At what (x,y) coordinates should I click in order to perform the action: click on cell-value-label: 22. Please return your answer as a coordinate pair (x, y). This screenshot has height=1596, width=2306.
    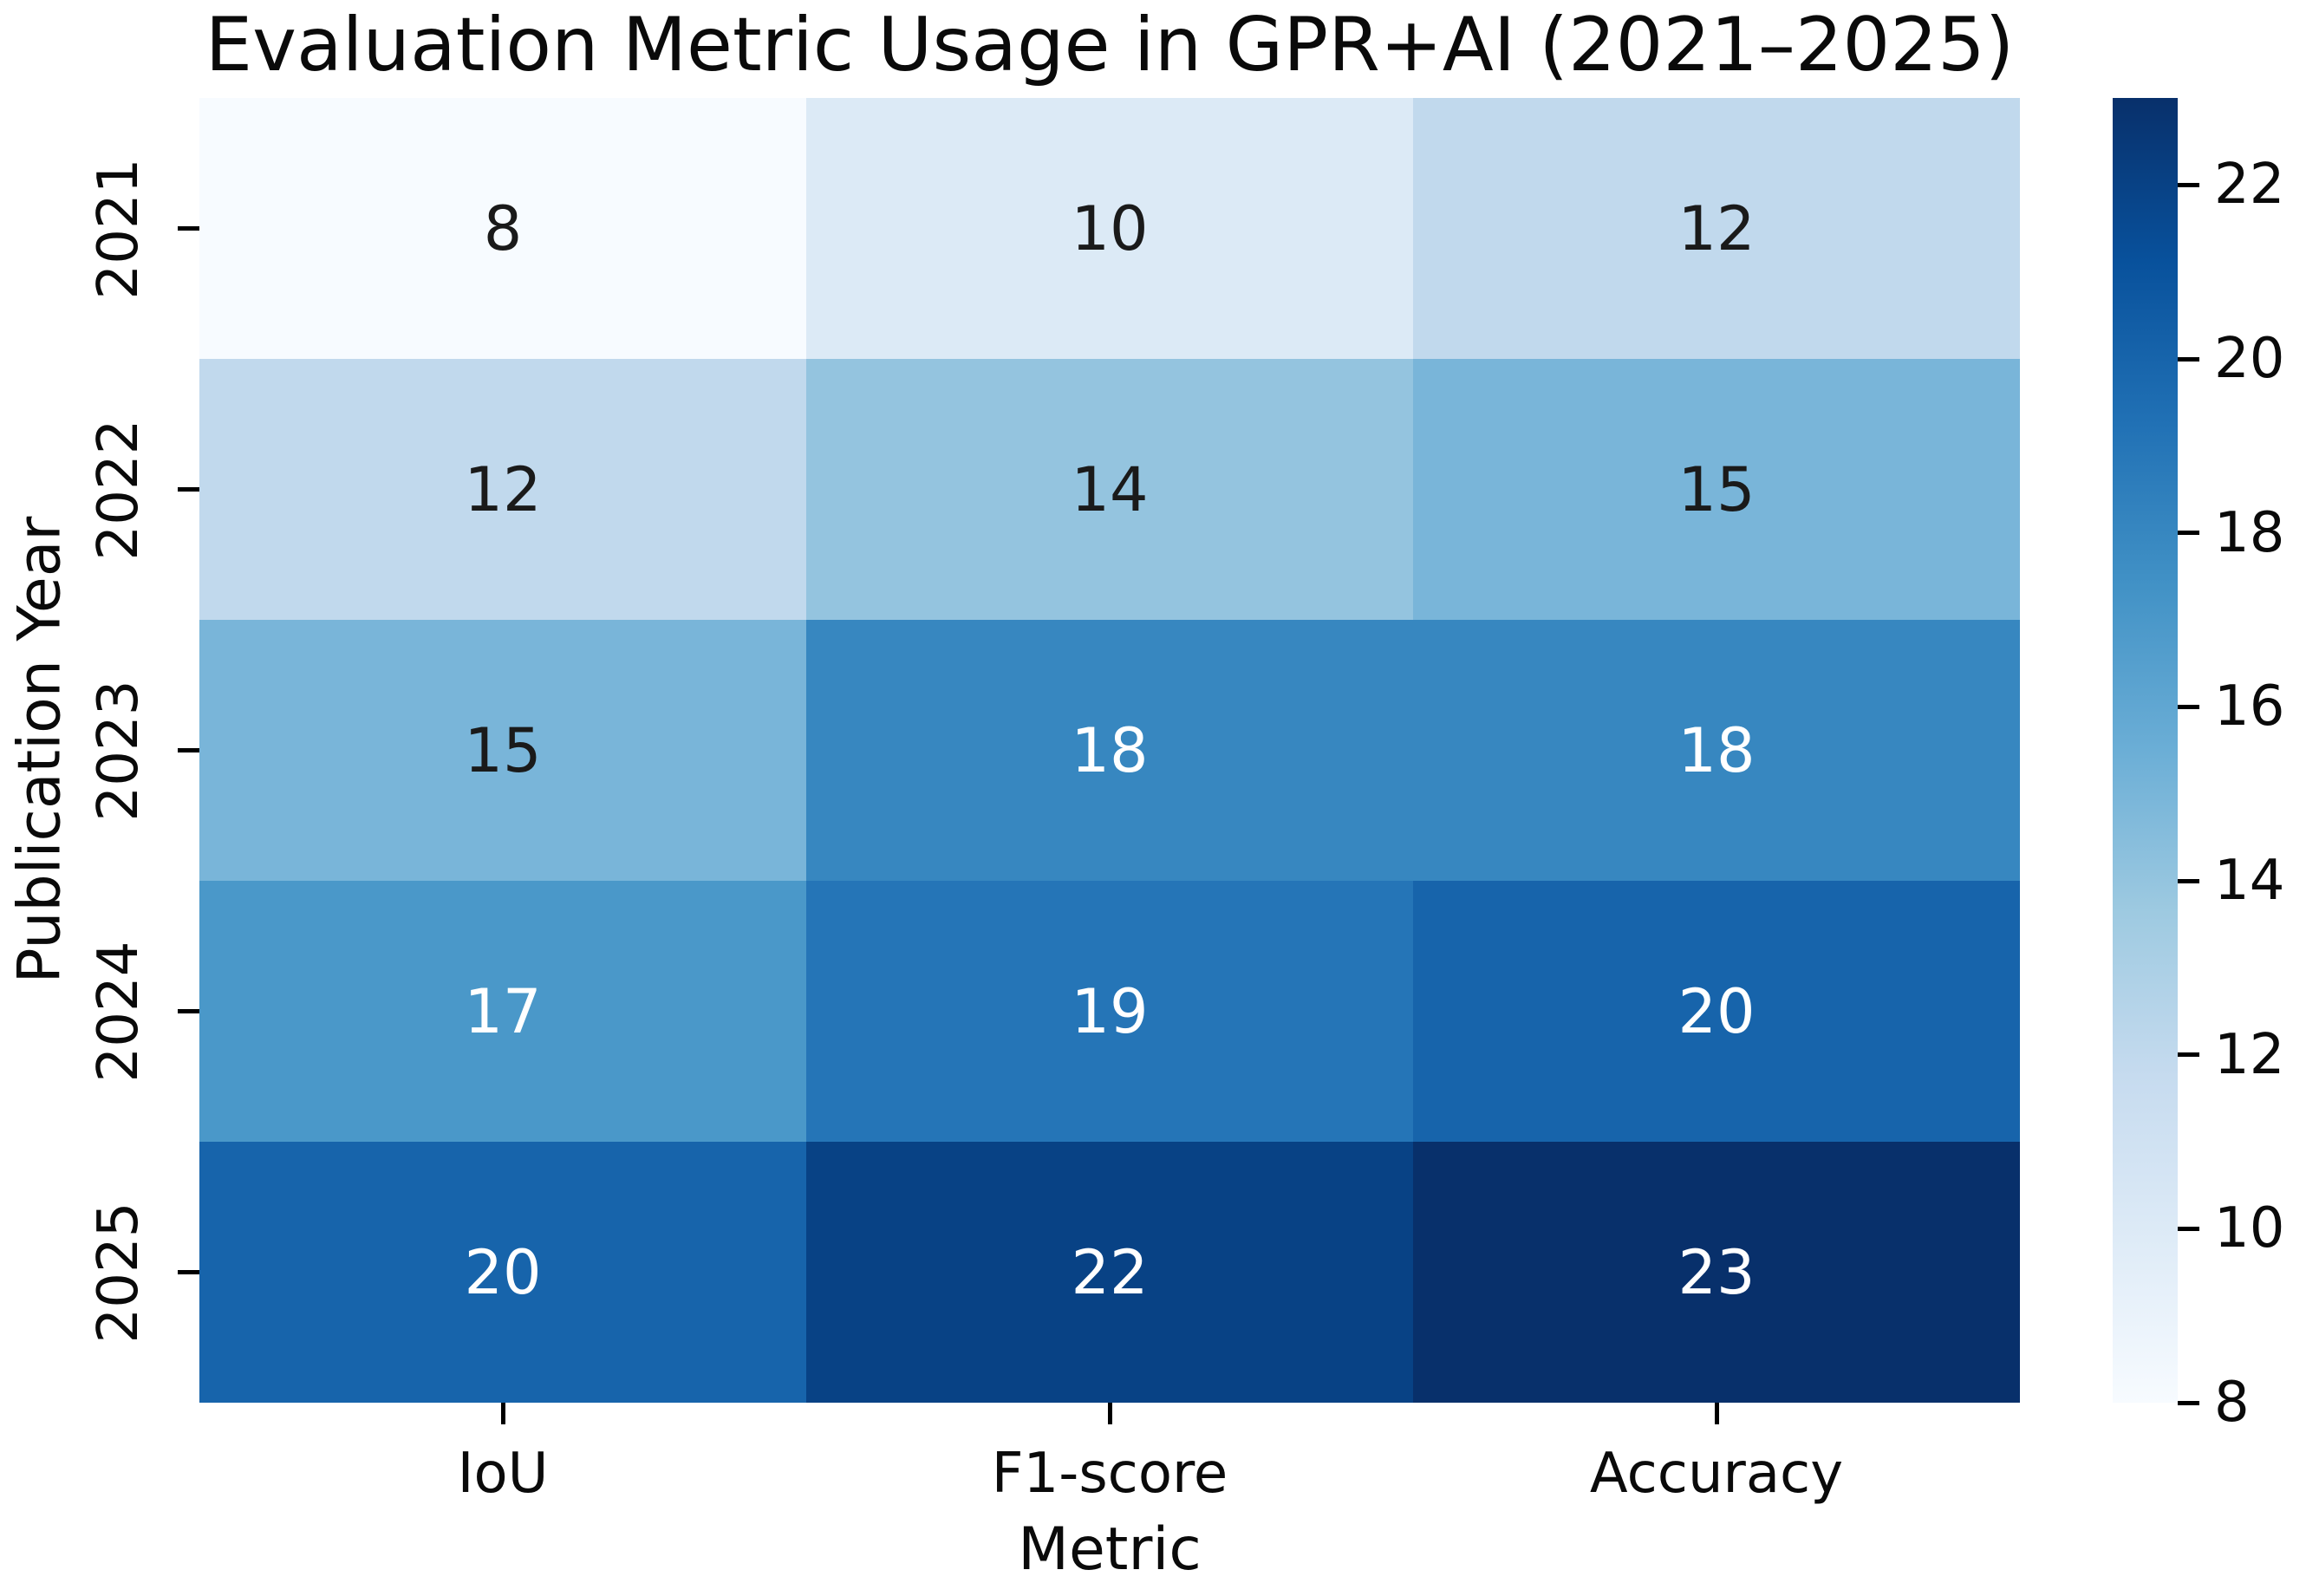
    Looking at the image, I should click on (1110, 1272).